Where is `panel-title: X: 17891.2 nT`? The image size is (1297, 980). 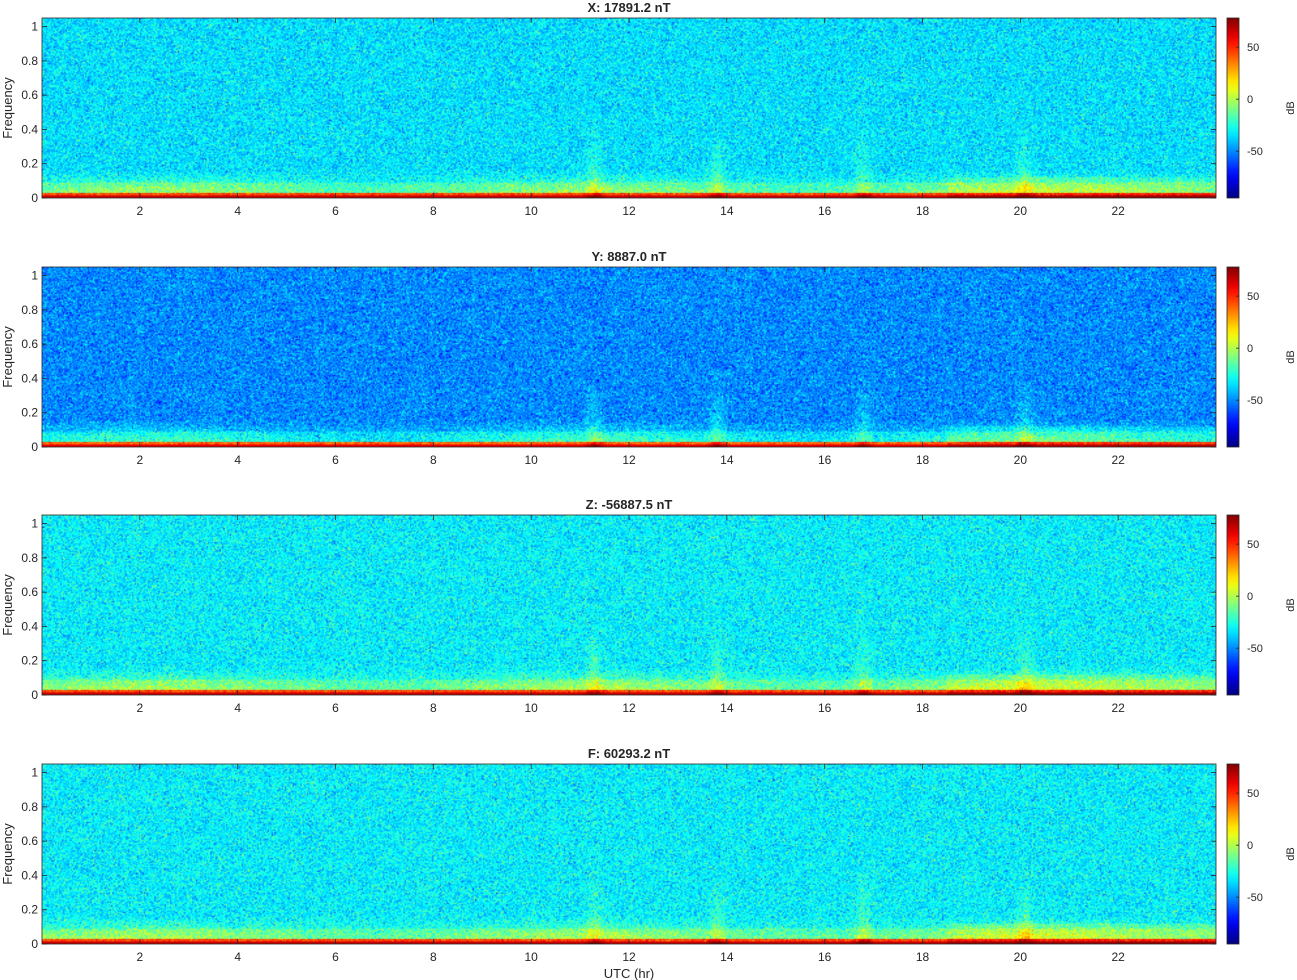 panel-title: X: 17891.2 nT is located at coordinates (628, 7).